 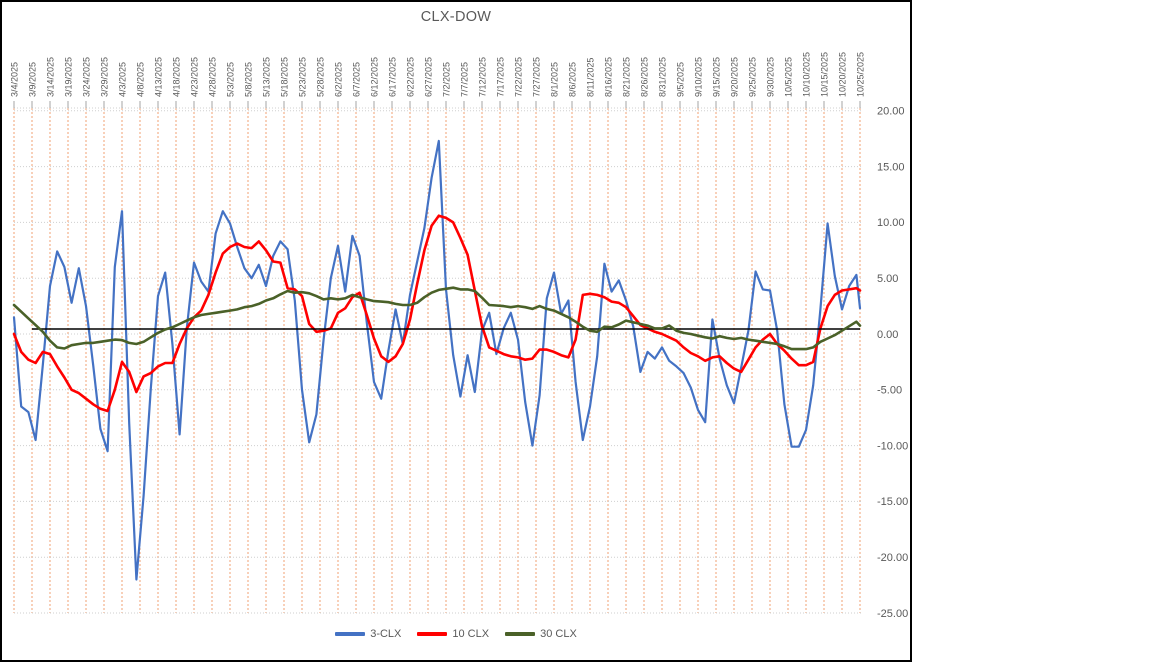 I want to click on svg-text: 6/27/2025, so click(x=429, y=77).